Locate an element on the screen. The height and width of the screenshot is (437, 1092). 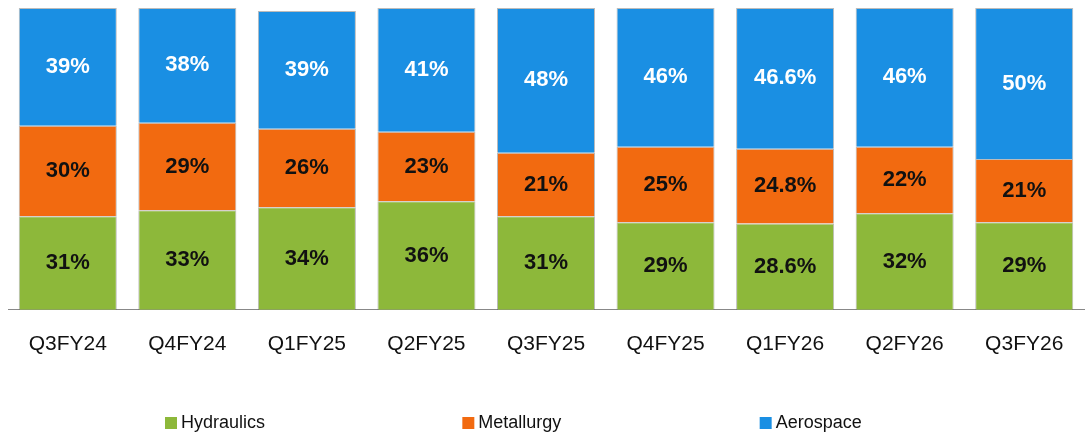
legend-label: Metallurgy is located at coordinates (520, 421).